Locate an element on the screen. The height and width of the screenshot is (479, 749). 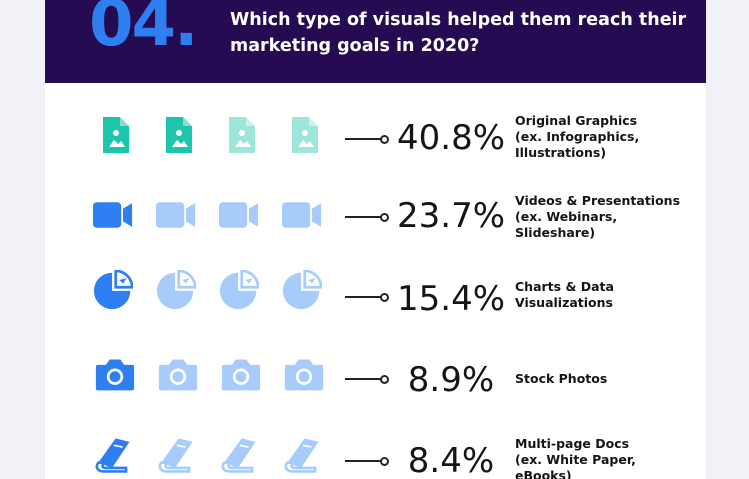
section-number: 04. is located at coordinates (143, 30).